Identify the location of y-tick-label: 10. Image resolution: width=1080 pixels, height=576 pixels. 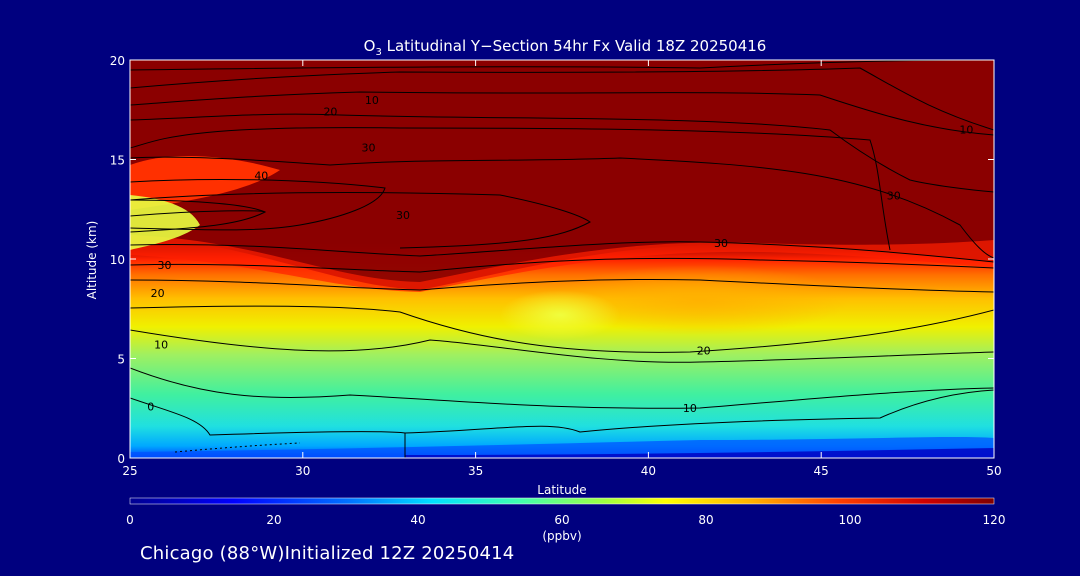
(117, 260).